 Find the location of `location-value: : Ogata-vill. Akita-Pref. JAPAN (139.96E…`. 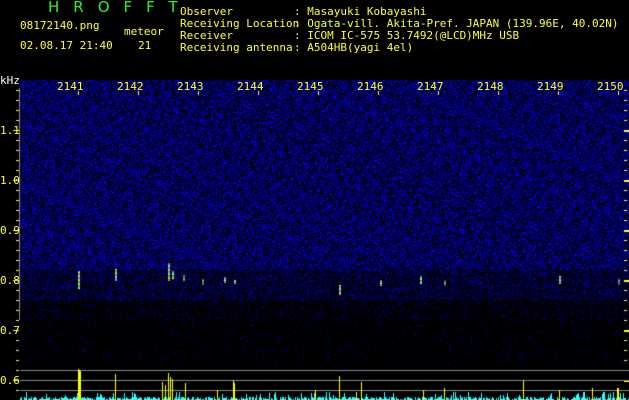

location-value: : Ogata-vill. Akita-Pref. JAPAN (139.96E… is located at coordinates (456, 23).